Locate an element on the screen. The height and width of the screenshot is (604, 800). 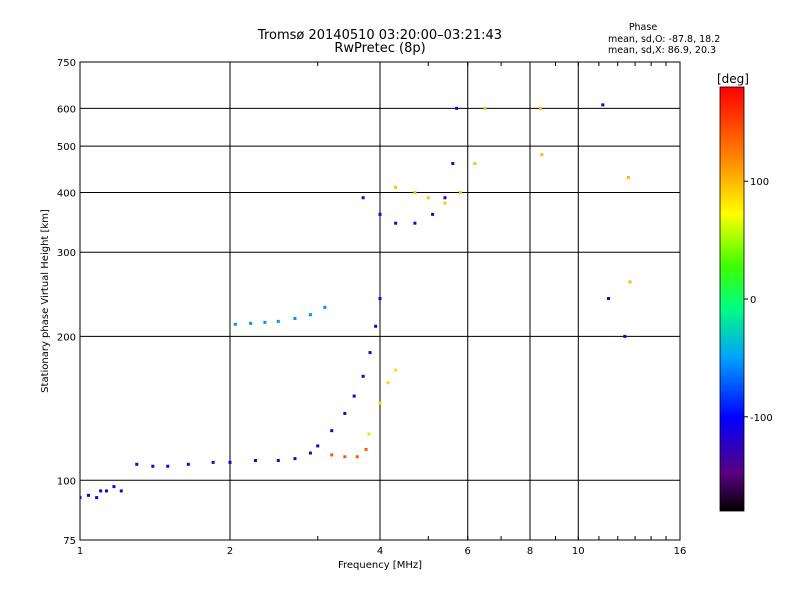
stats-line-o: mean, sd,O: -87.8, 18.2 is located at coordinates (664, 39).